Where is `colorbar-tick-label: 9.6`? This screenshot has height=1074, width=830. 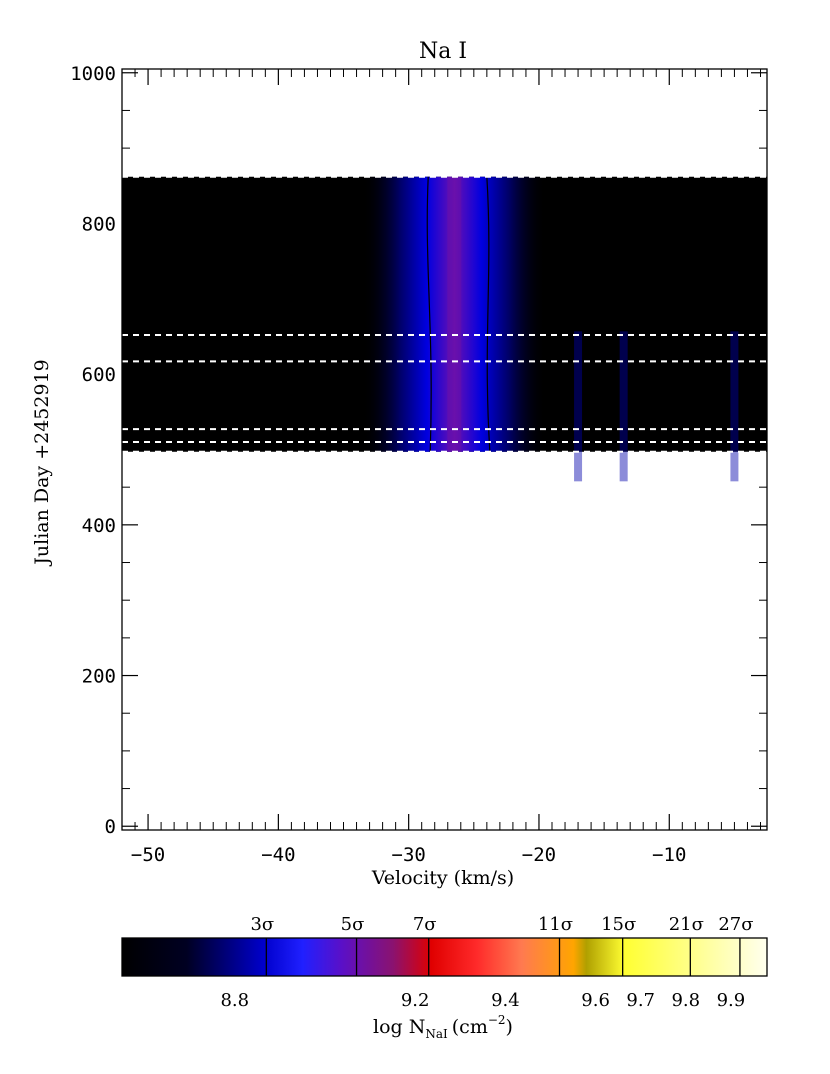
colorbar-tick-label: 9.6 is located at coordinates (595, 1000).